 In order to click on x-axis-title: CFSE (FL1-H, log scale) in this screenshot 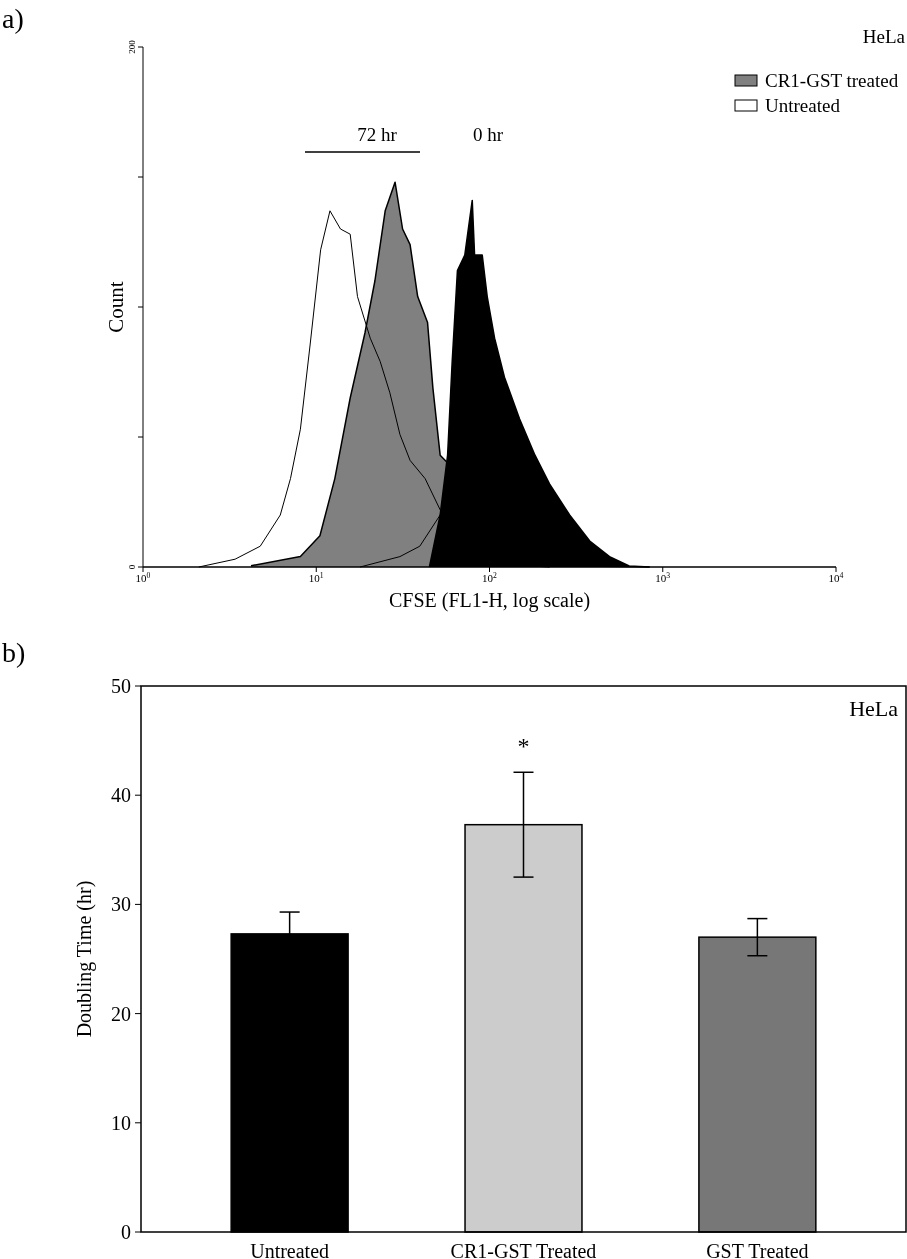, I will do `click(489, 600)`.